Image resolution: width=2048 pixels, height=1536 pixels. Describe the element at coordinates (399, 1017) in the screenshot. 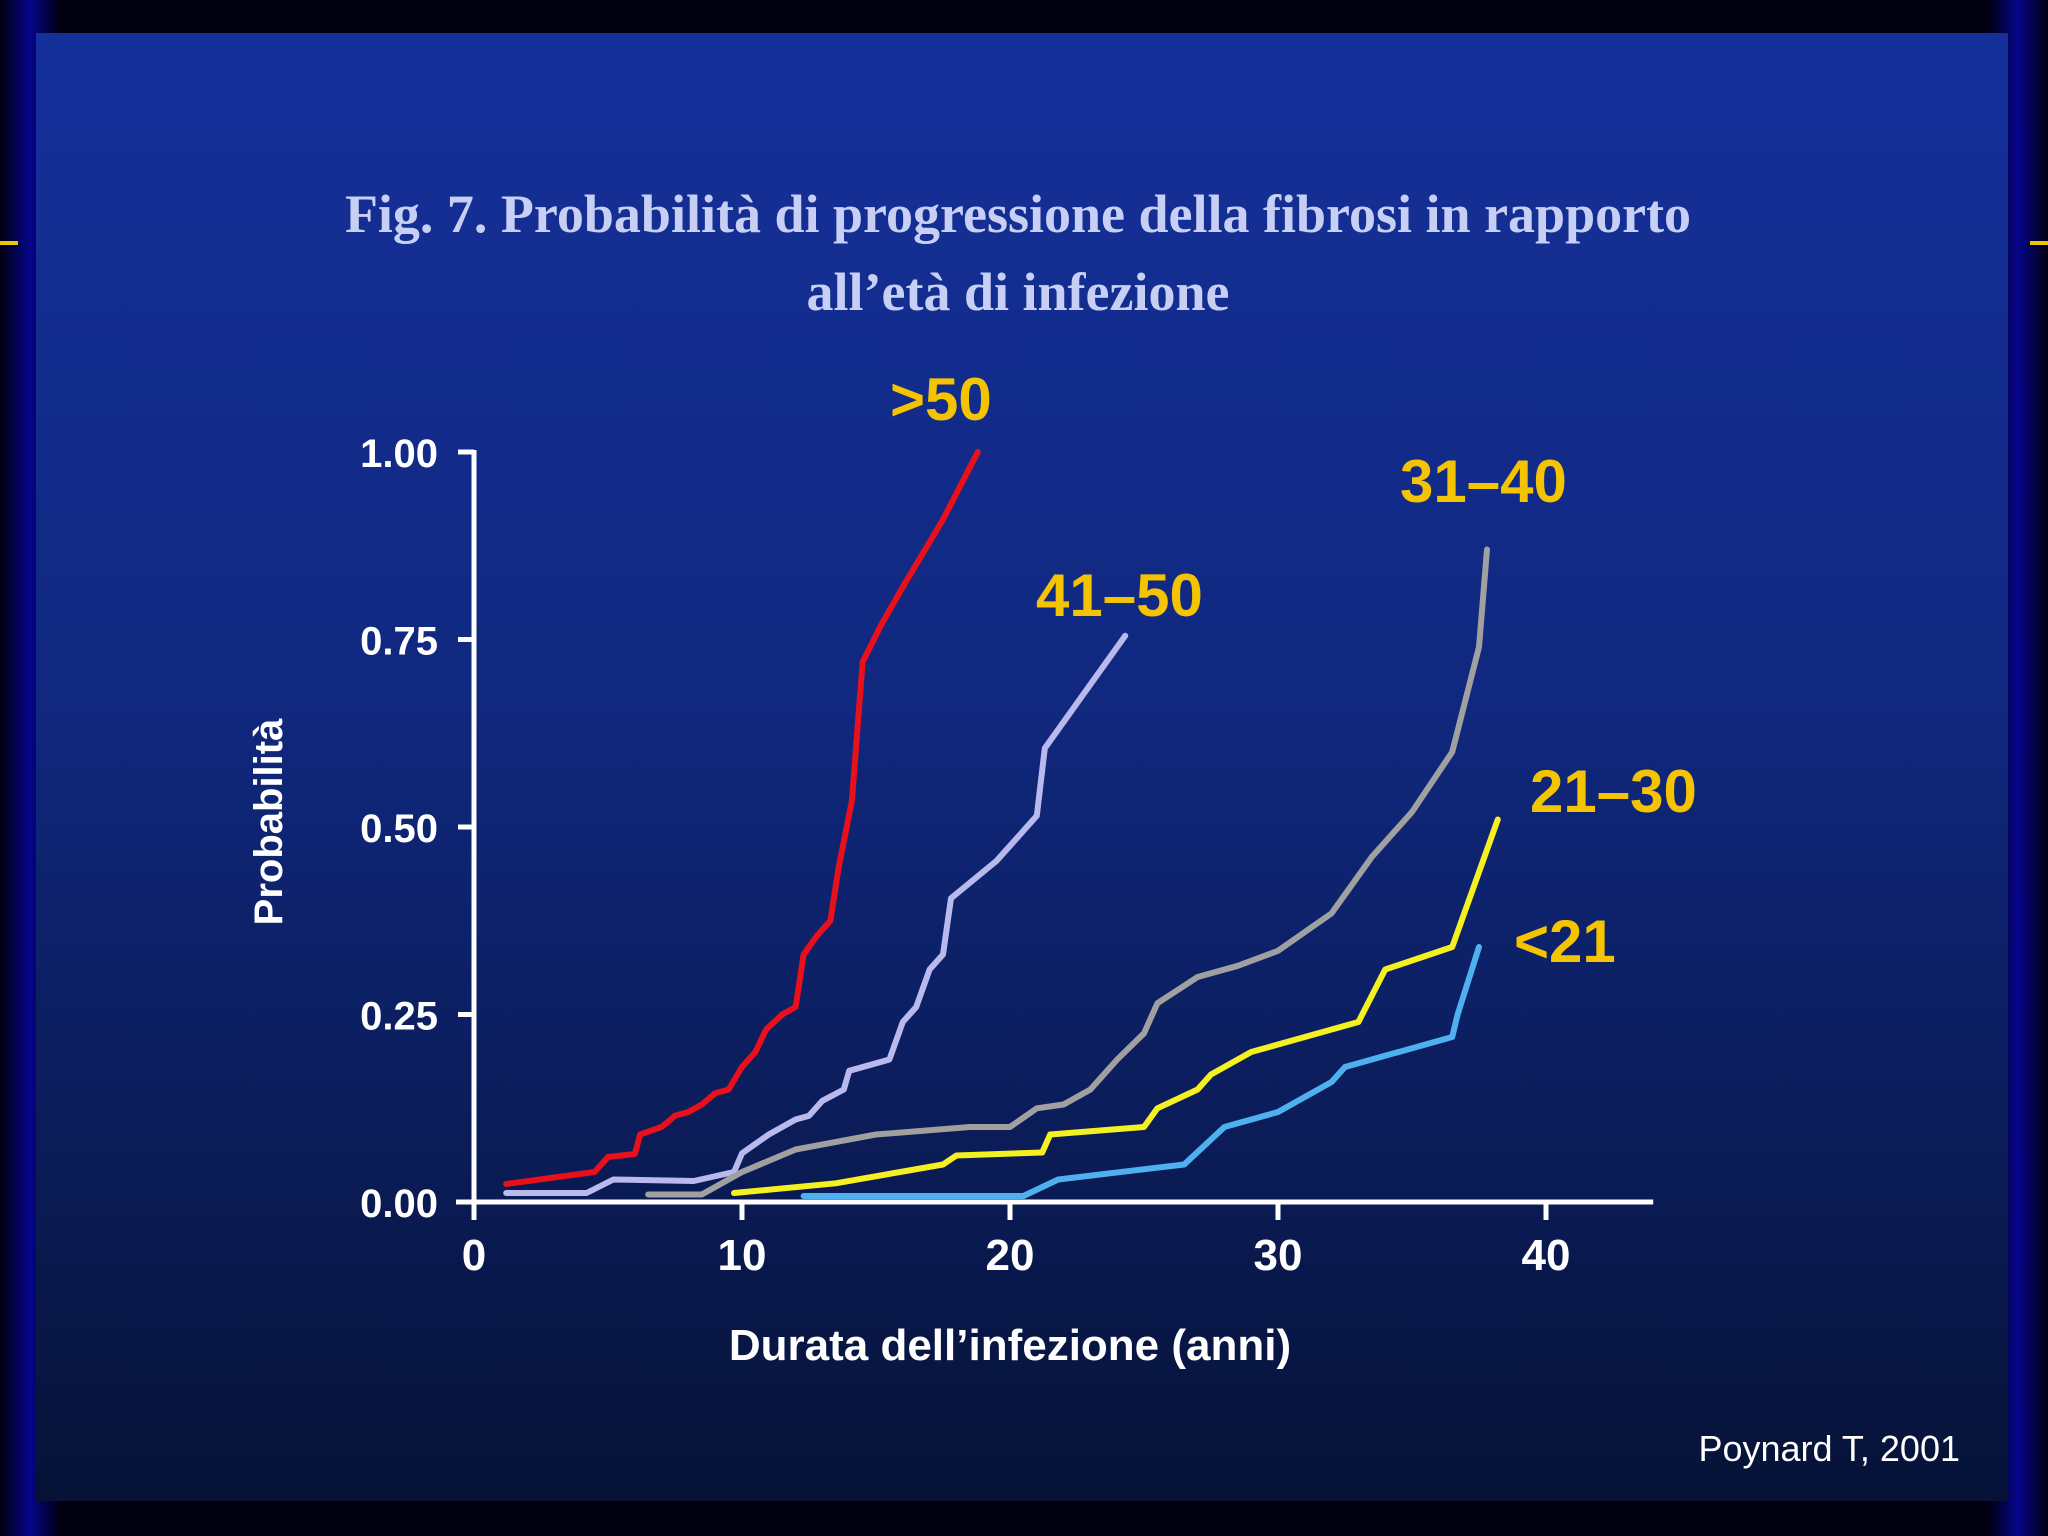

I see `y-tick-label: 0.25` at that location.